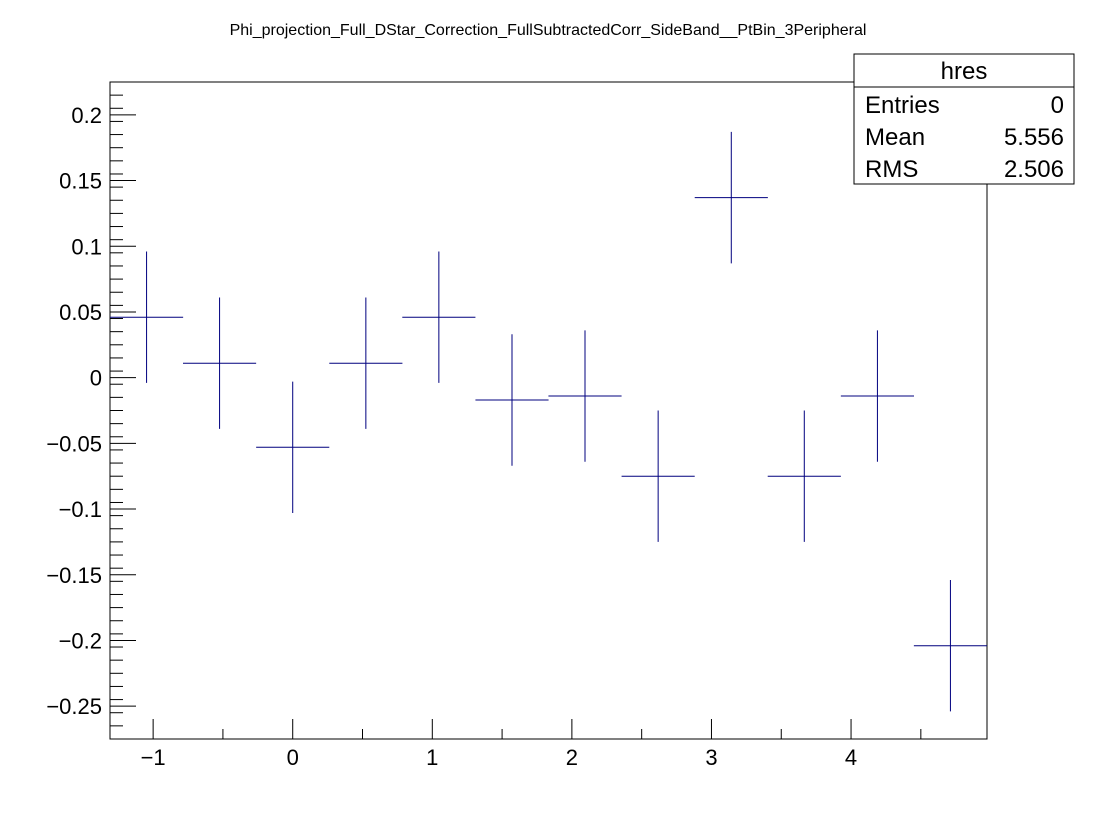 The image size is (1096, 822). I want to click on y-tick-label: −0.1, so click(80, 509).